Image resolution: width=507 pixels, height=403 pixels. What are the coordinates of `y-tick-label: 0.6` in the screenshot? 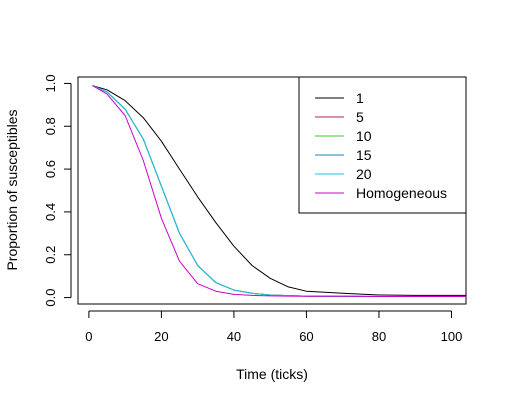 It's located at (50, 169).